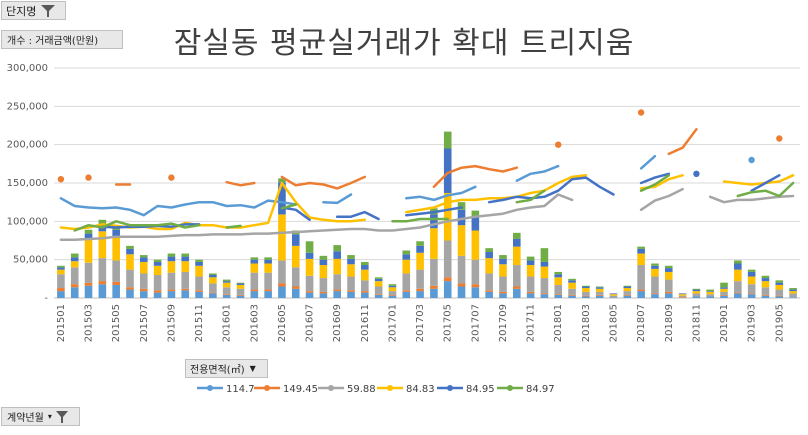  What do you see at coordinates (282, 323) in the screenshot?
I see `x-tick-label: 201605` at bounding box center [282, 323].